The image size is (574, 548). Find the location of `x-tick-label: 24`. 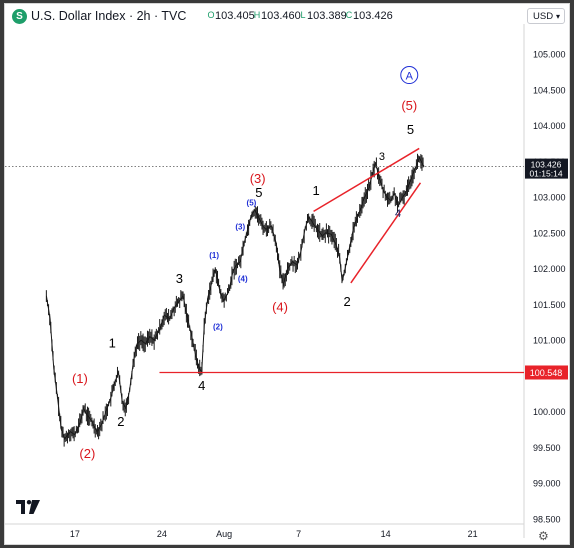

x-tick-label: 24 is located at coordinates (162, 534).